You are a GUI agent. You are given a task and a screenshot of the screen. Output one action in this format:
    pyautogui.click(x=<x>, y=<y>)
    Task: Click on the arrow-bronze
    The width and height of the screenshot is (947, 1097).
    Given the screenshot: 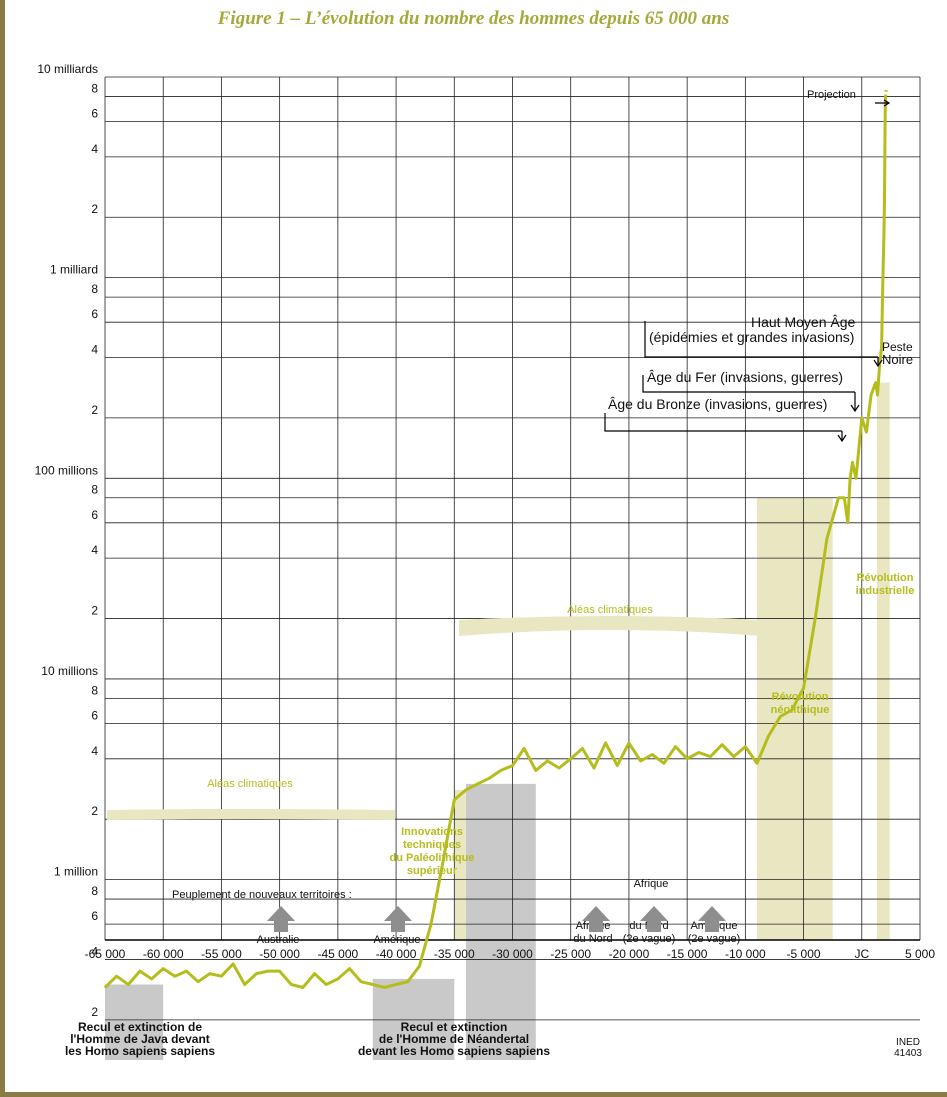 What is the action you would take?
    pyautogui.click(x=842, y=437)
    